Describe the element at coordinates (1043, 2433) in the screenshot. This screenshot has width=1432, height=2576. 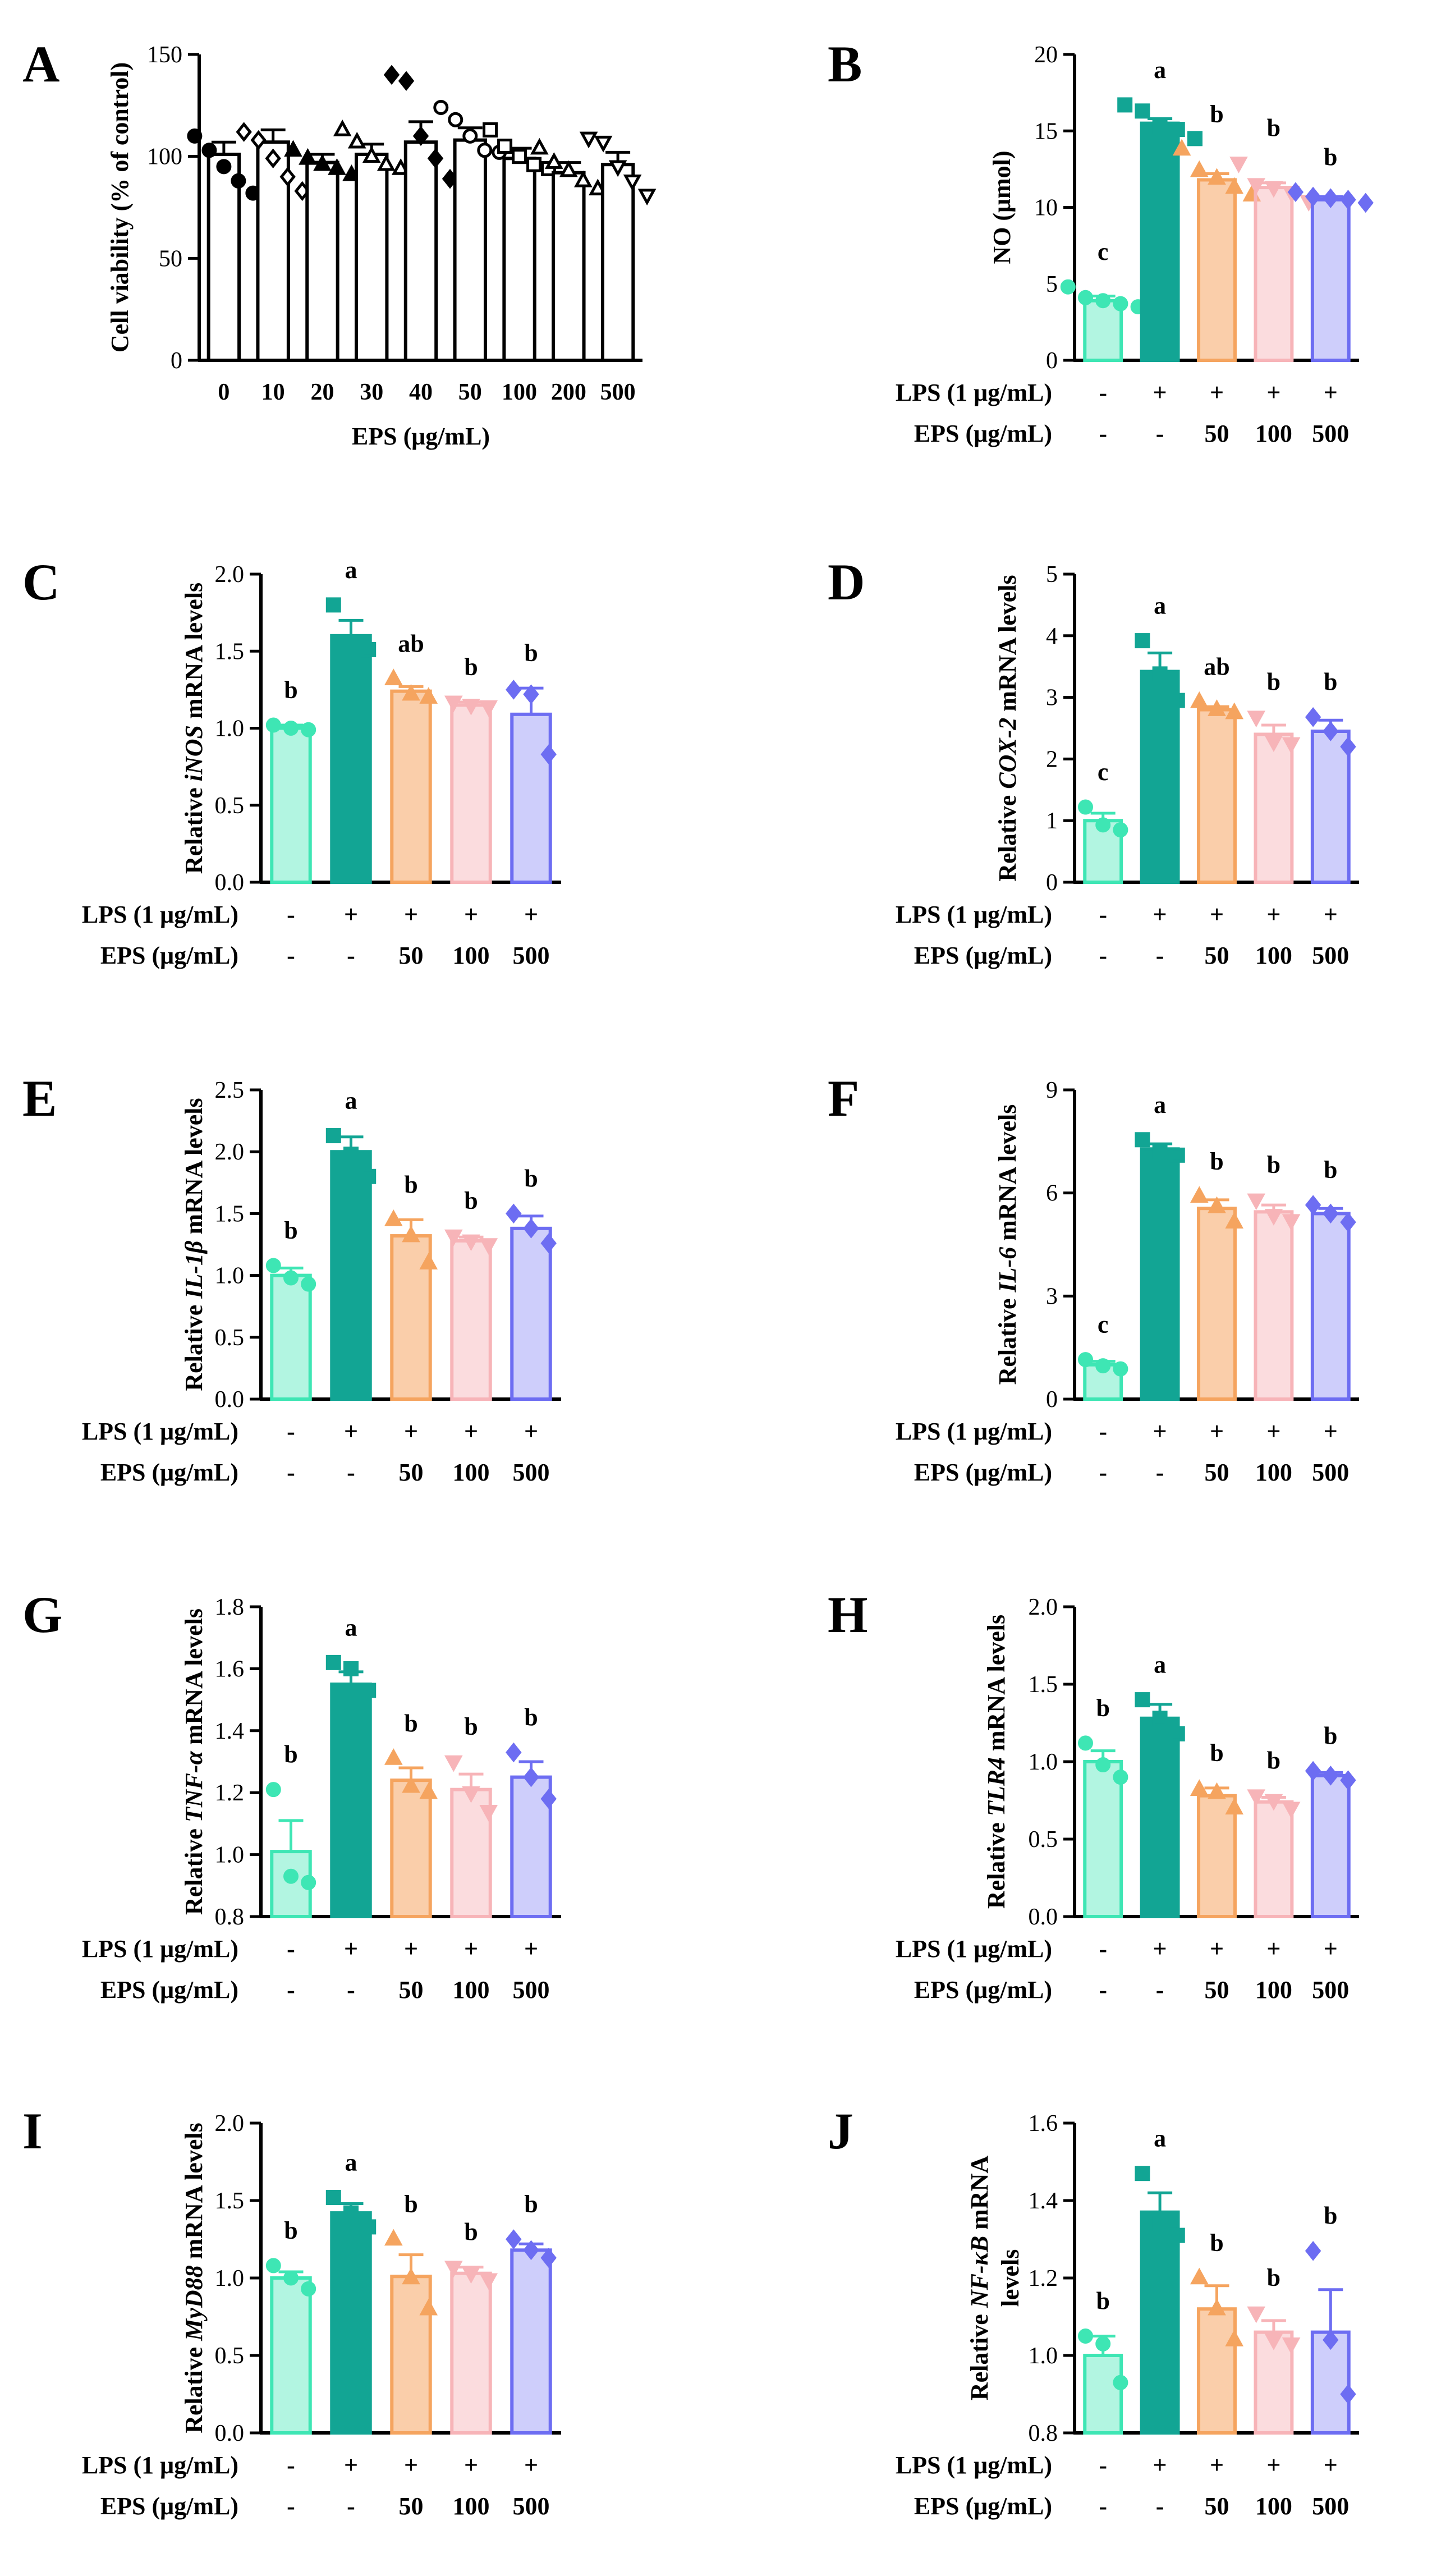
I see `y-tick-label: 0.8` at that location.